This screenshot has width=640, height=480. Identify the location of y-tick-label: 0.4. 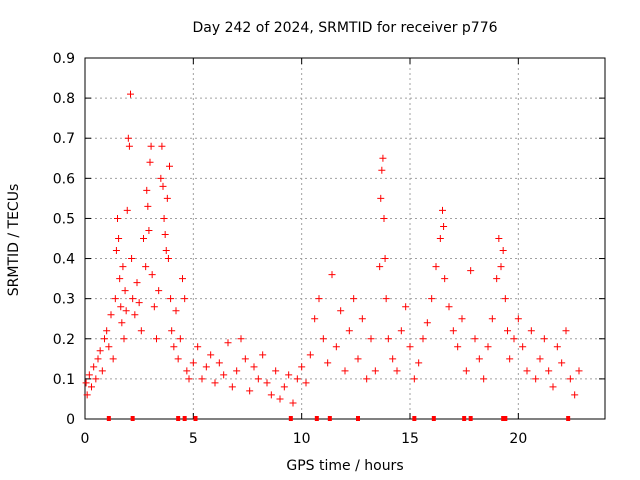
(64, 260).